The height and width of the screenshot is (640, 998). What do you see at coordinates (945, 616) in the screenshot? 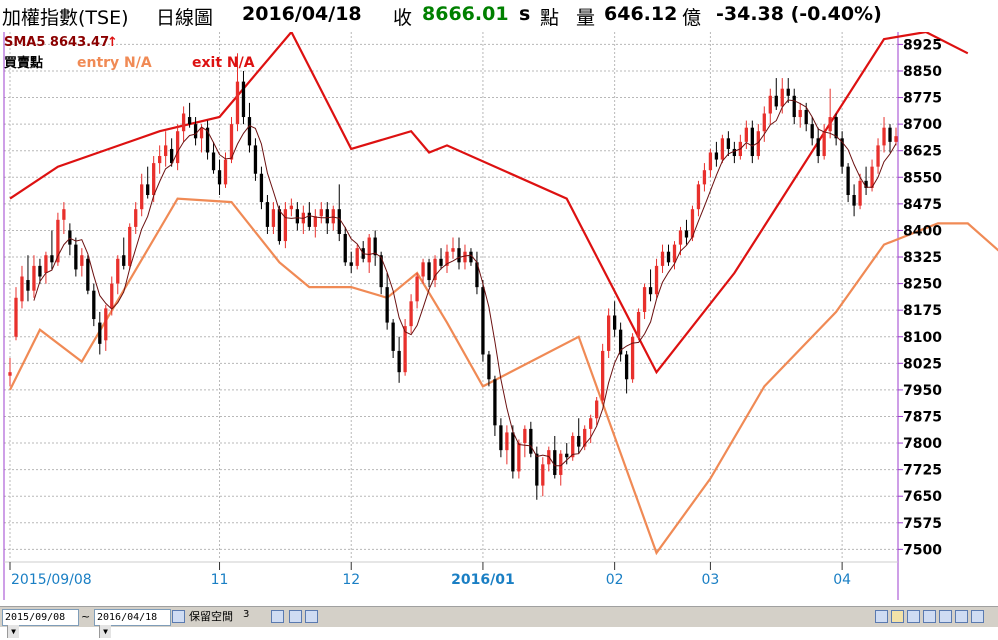
I see `crosshair-icon` at bounding box center [945, 616].